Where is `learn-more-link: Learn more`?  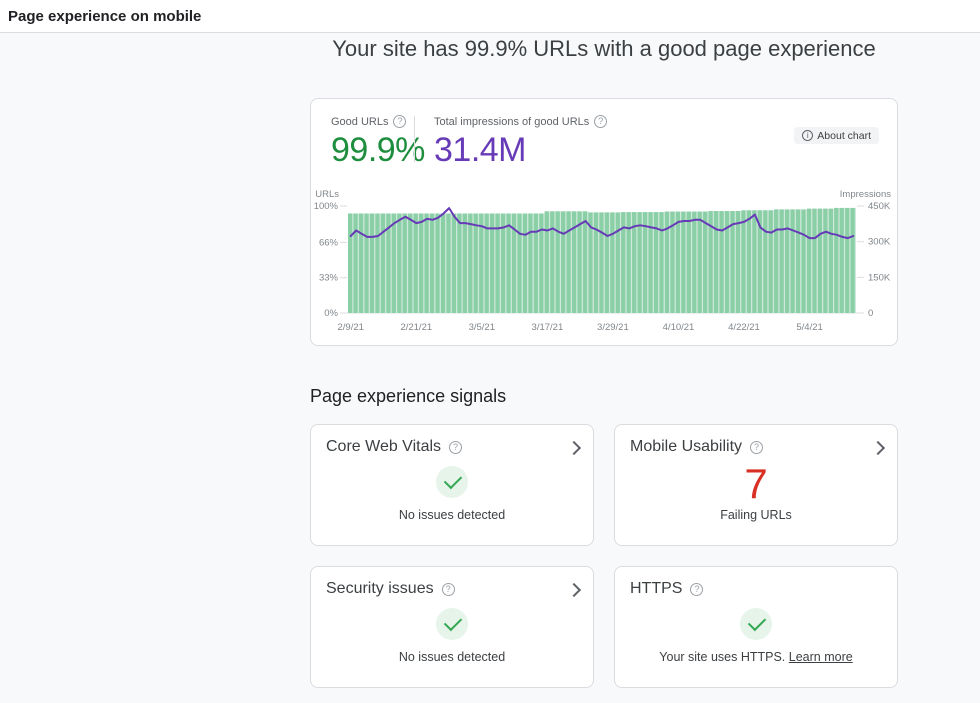 learn-more-link: Learn more is located at coordinates (820, 657).